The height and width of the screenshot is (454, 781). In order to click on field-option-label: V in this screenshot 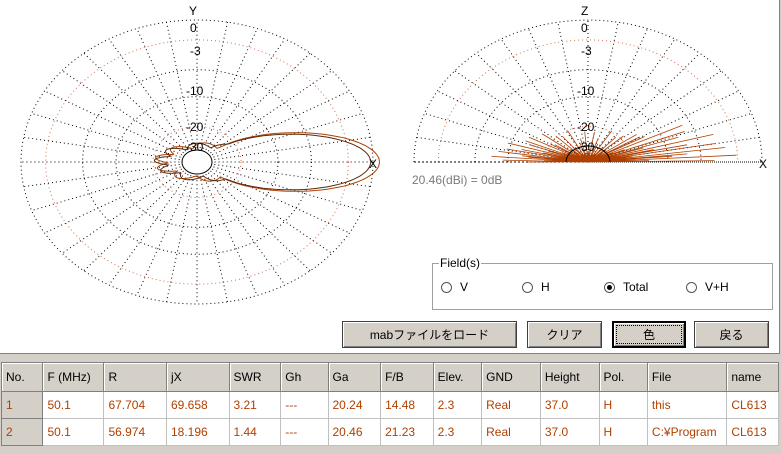, I will do `click(464, 287)`.